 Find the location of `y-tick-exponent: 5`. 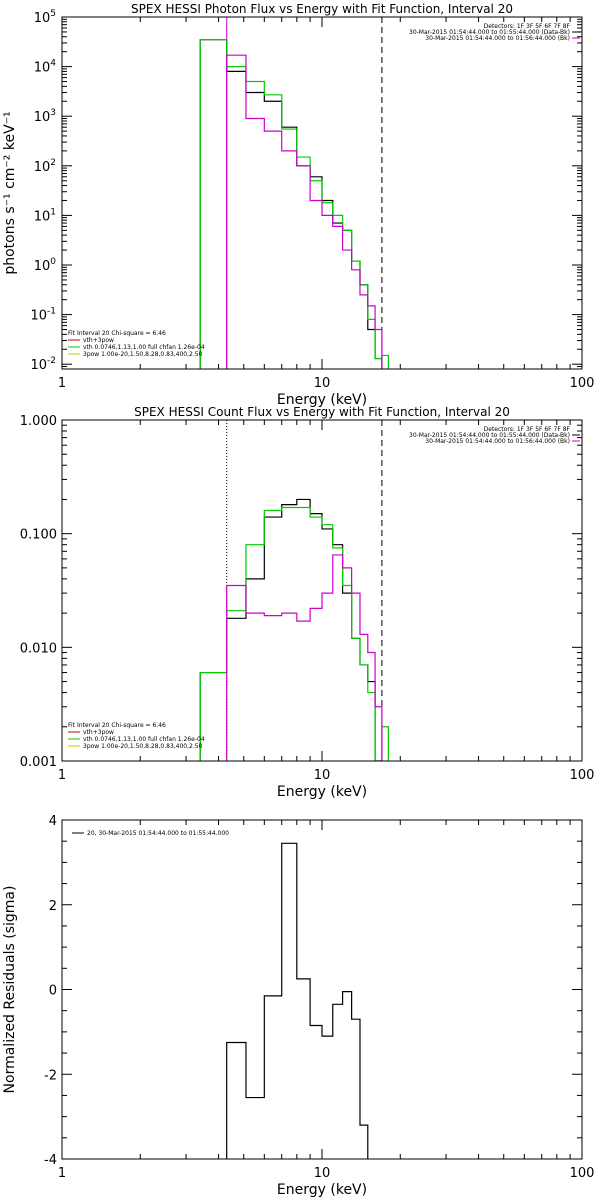

y-tick-exponent: 5 is located at coordinates (53, 14).